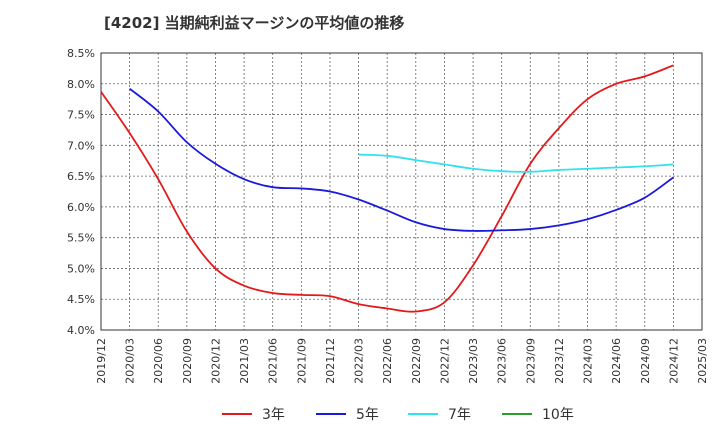 The width and height of the screenshot is (720, 440). Describe the element at coordinates (81, 330) in the screenshot. I see `y-tick-label: 4.0%` at that location.